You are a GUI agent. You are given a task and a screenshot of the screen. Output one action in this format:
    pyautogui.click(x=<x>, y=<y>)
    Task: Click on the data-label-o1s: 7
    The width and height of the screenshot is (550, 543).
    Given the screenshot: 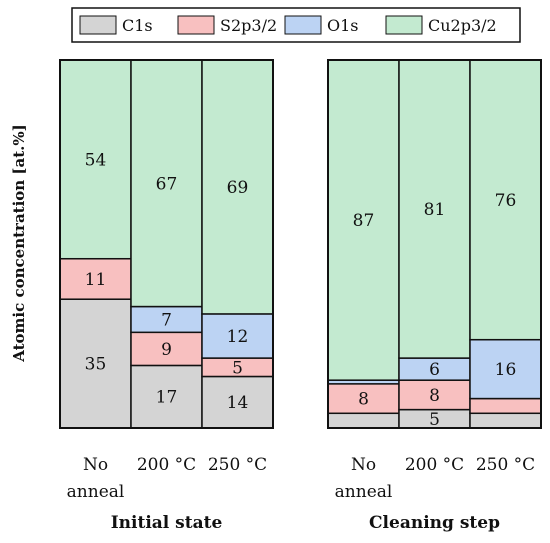 What is the action you would take?
    pyautogui.click(x=166, y=320)
    